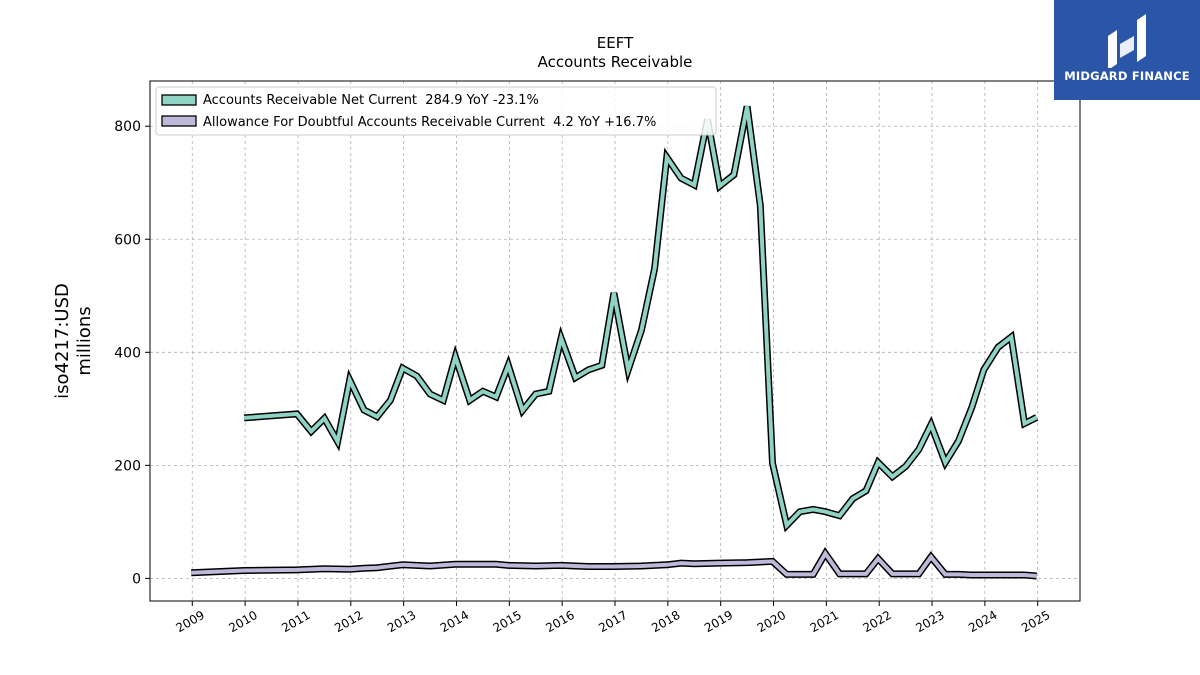 The width and height of the screenshot is (1200, 675). Describe the element at coordinates (127, 240) in the screenshot. I see `y-tick-label: 600` at that location.